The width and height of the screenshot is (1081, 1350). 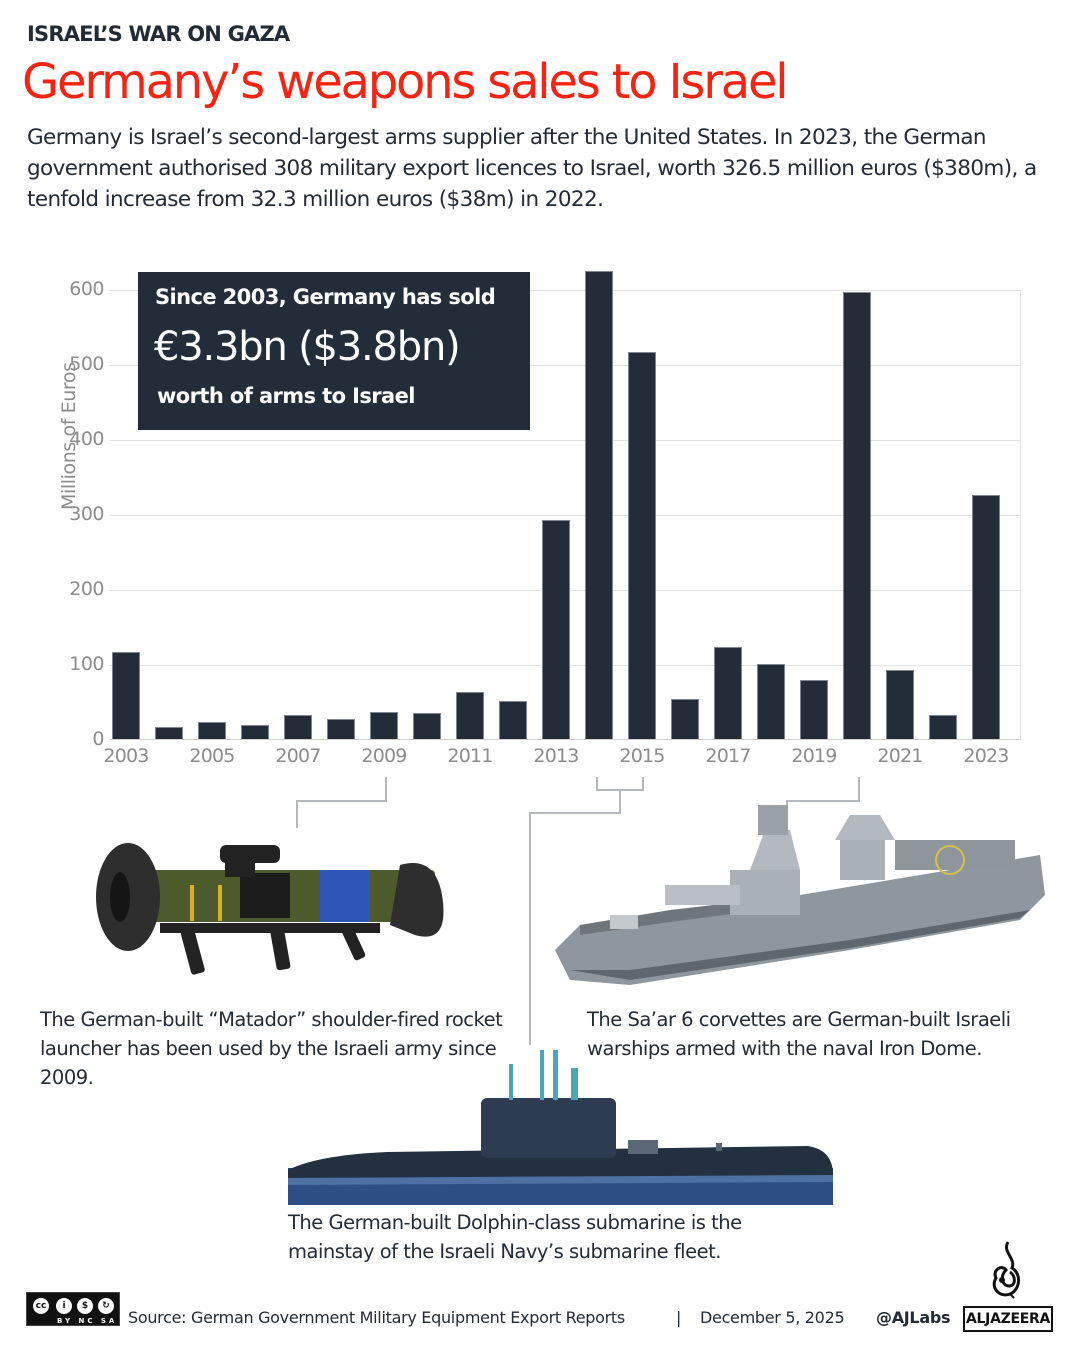 I want to click on bar-2012, so click(x=513, y=720).